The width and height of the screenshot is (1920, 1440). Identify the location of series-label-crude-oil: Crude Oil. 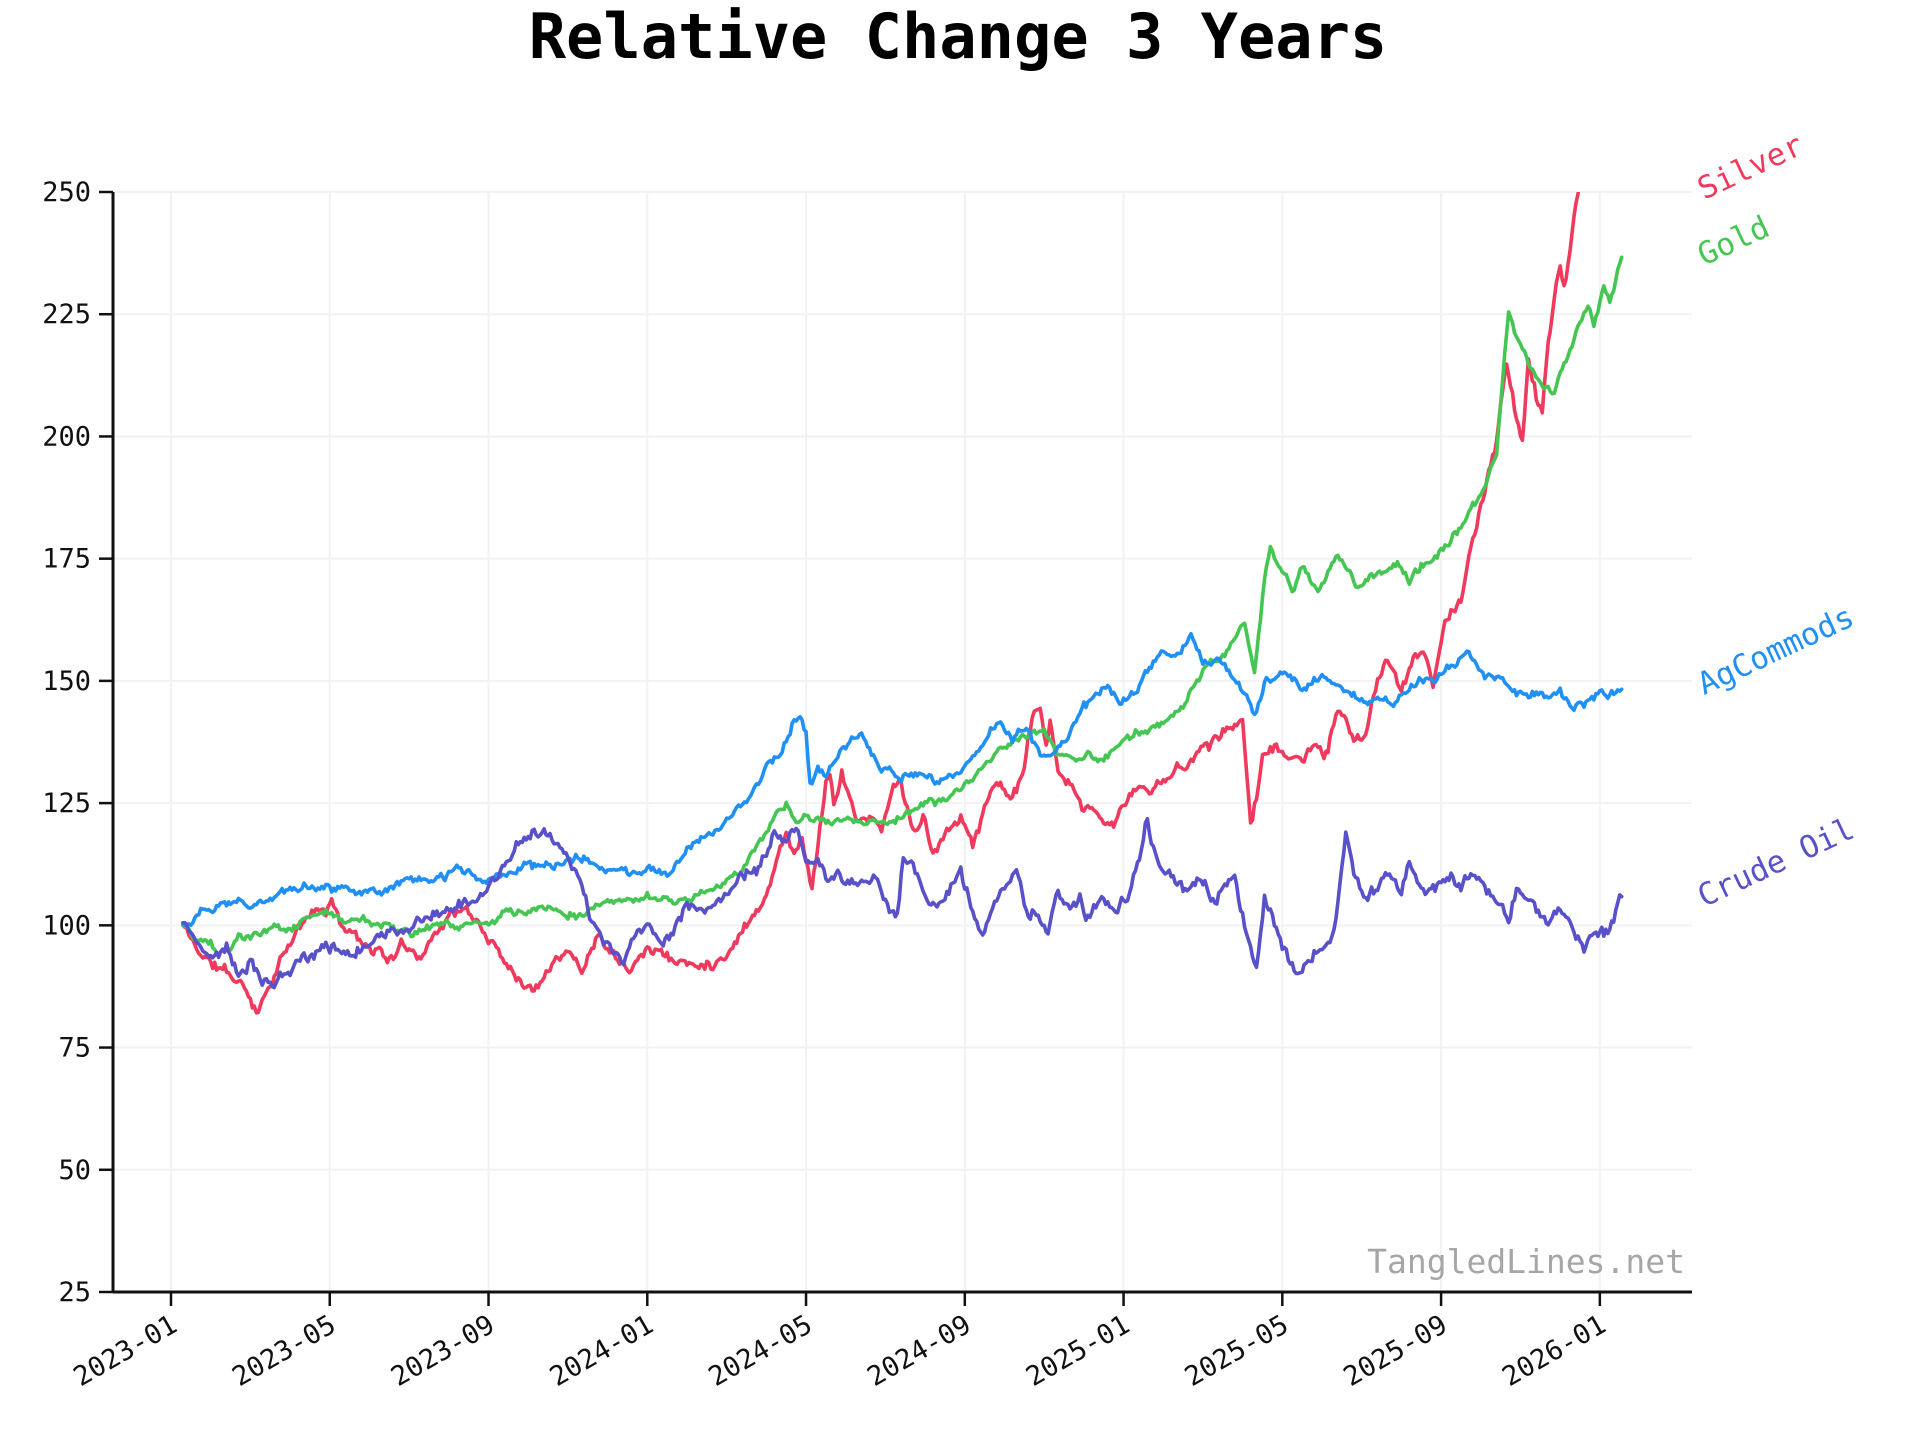
(1775, 863).